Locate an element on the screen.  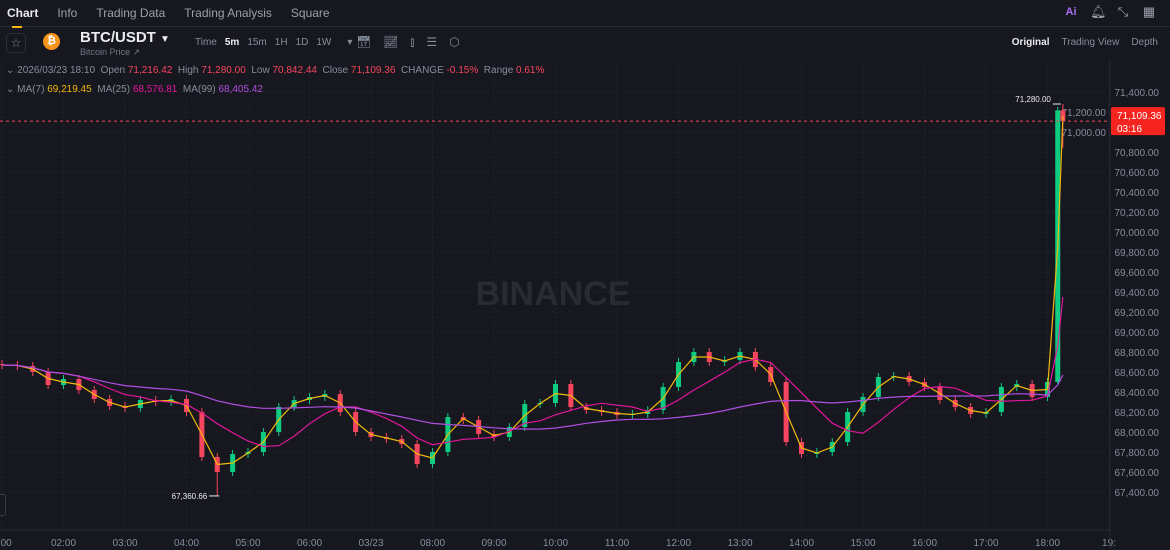
y-tick-label: 70,200.00 is located at coordinates (1137, 213).